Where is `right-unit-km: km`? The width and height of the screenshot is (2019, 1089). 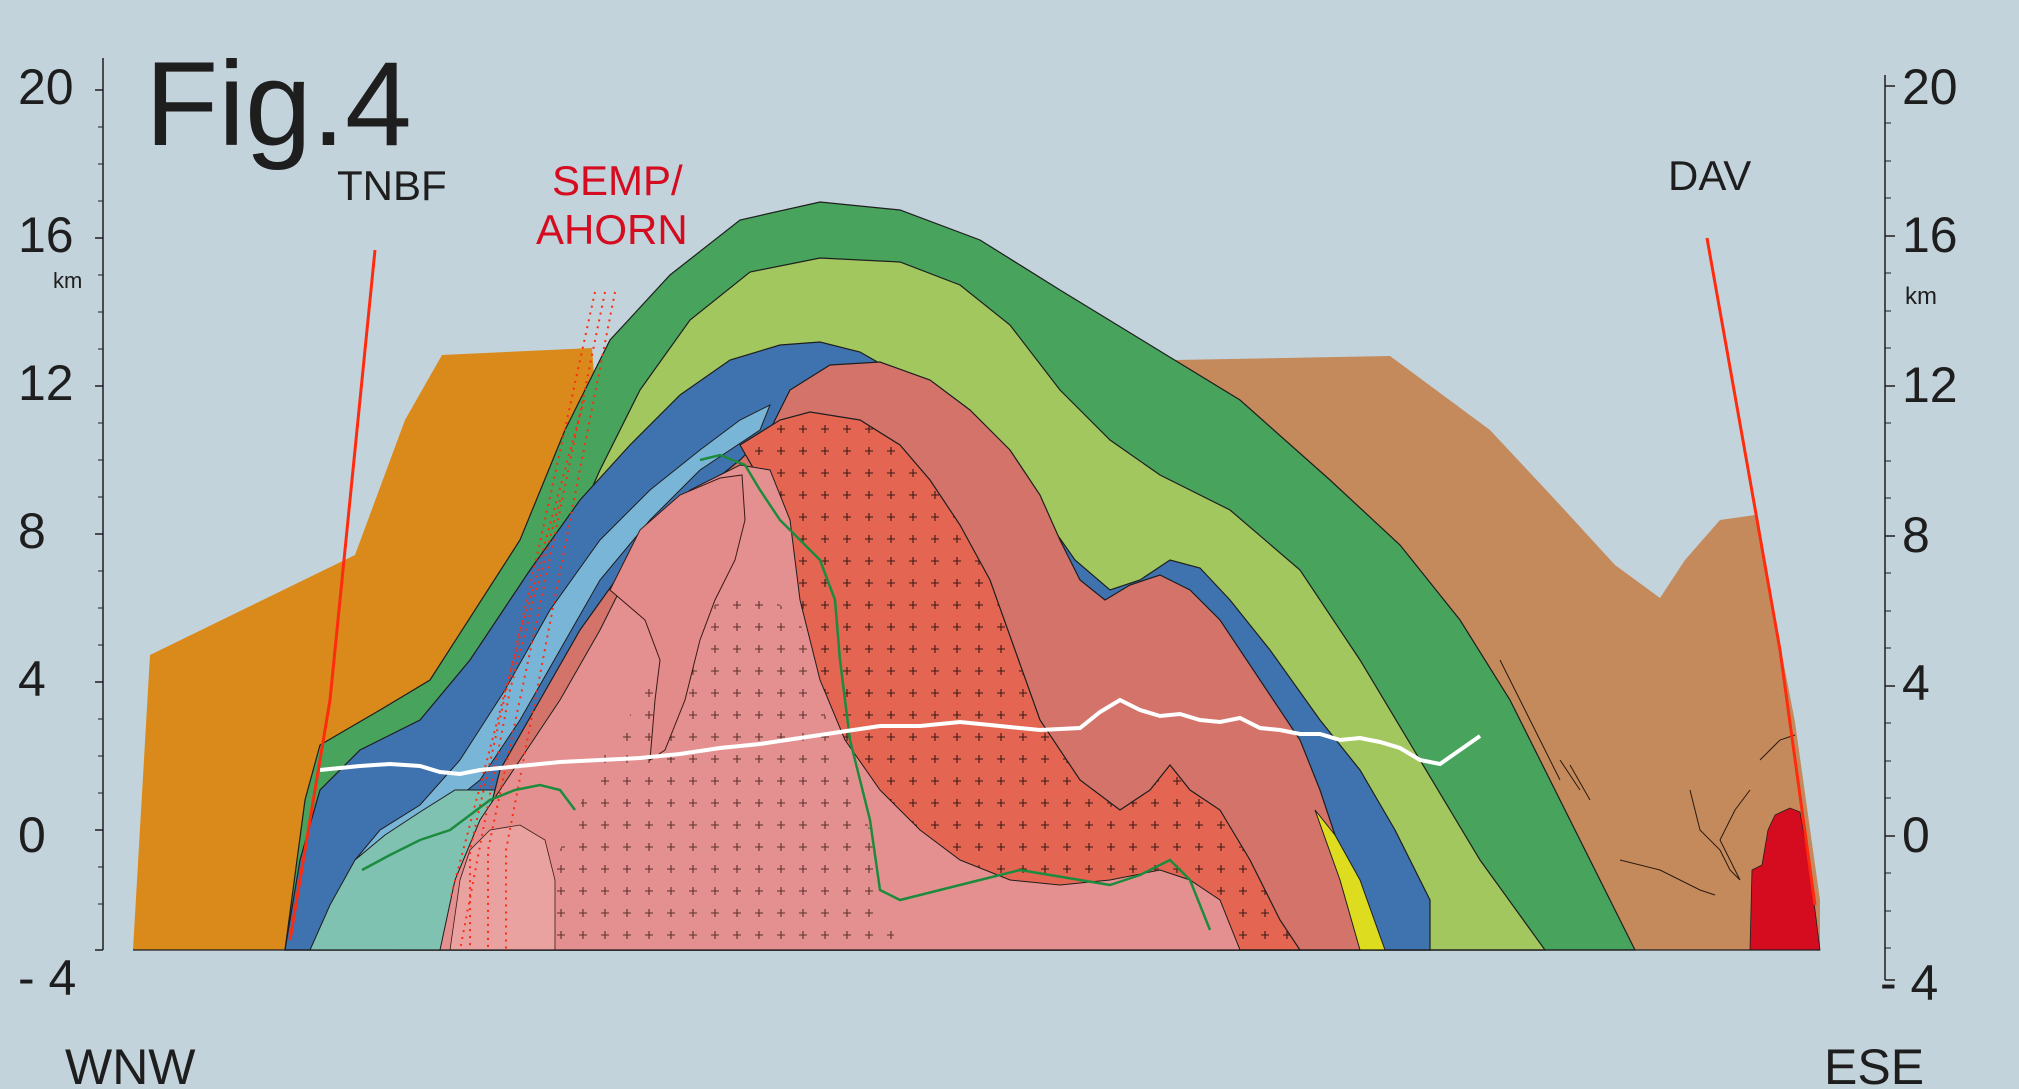 right-unit-km: km is located at coordinates (1921, 296).